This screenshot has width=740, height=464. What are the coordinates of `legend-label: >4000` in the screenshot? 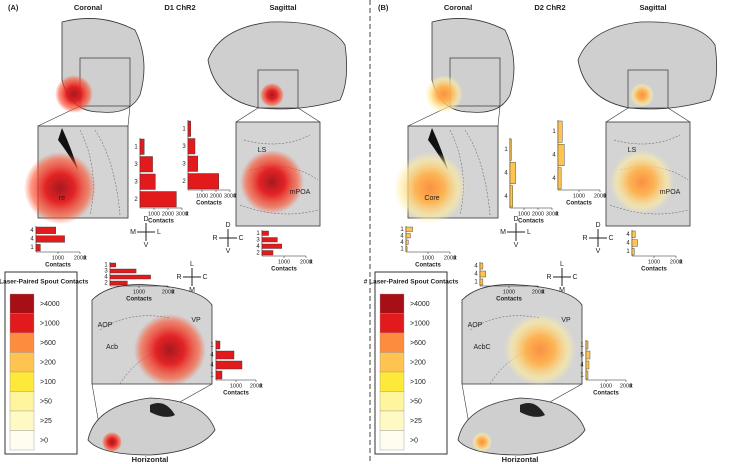 It's located at (50, 304).